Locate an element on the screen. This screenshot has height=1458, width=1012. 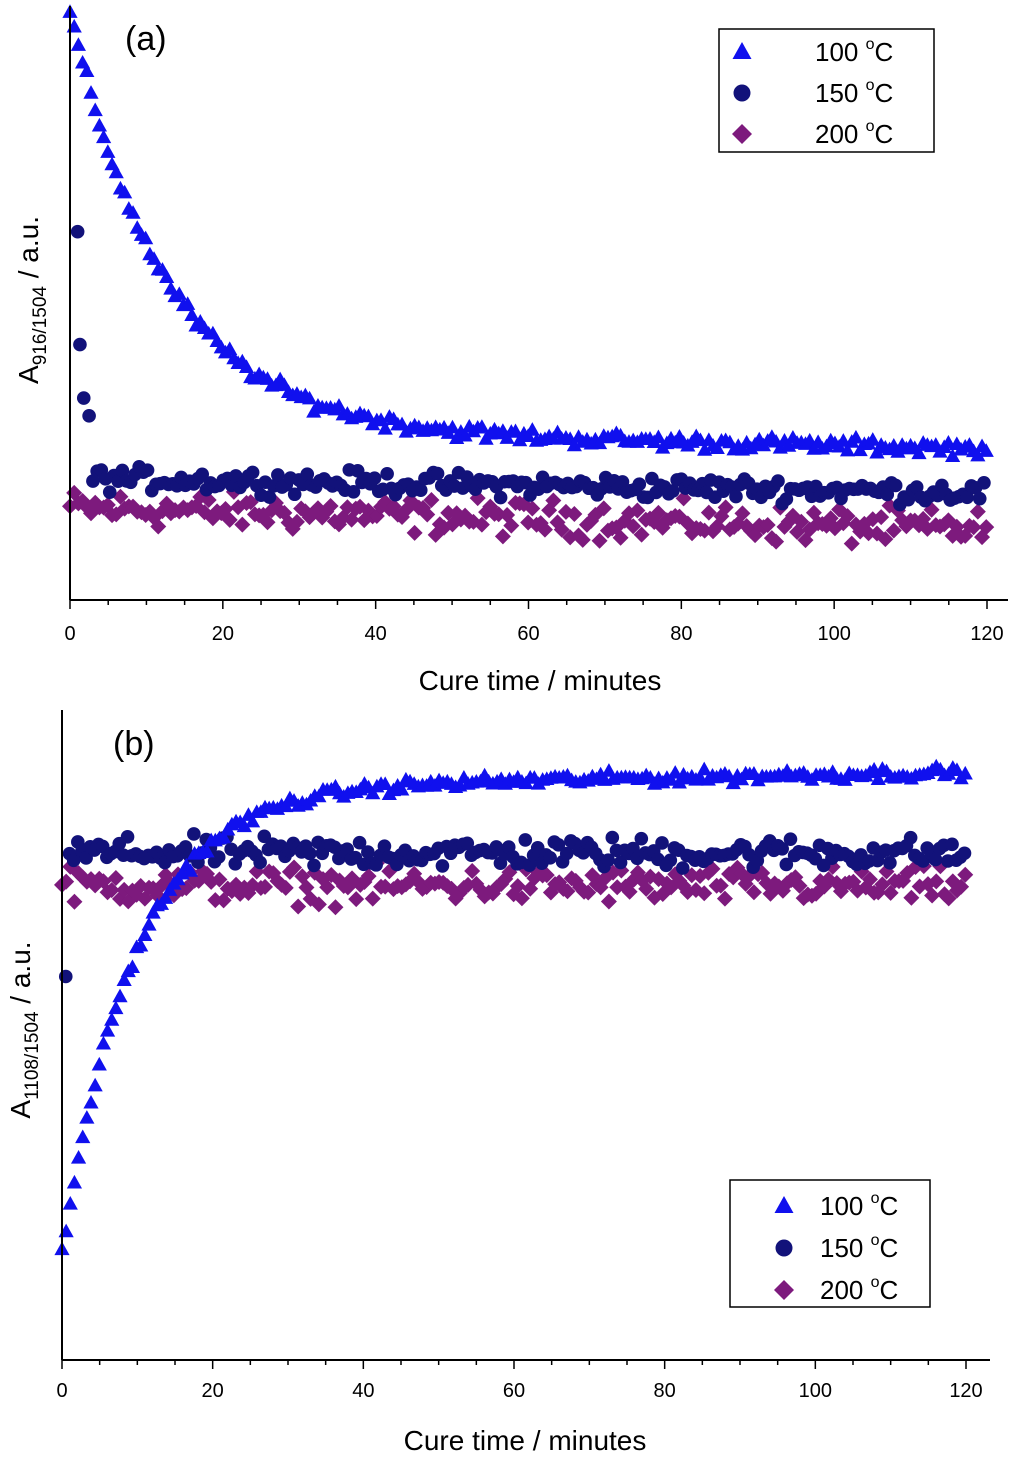
chart-a-panel-label: (a) is located at coordinates (146, 39).